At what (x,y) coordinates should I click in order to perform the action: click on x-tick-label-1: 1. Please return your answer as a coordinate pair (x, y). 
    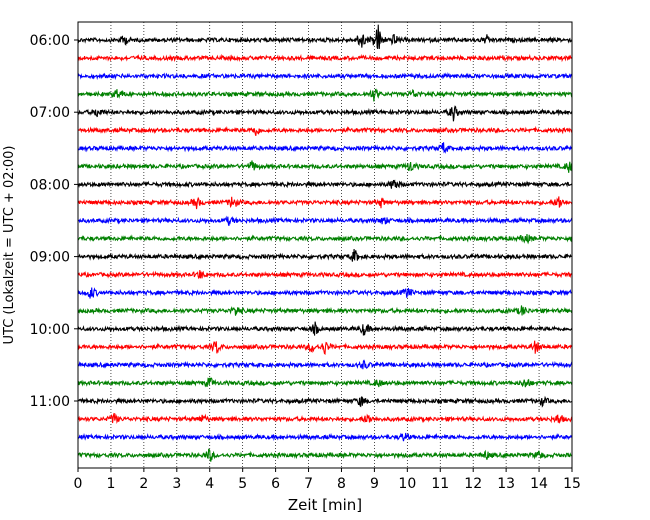
    Looking at the image, I should click on (110, 484).